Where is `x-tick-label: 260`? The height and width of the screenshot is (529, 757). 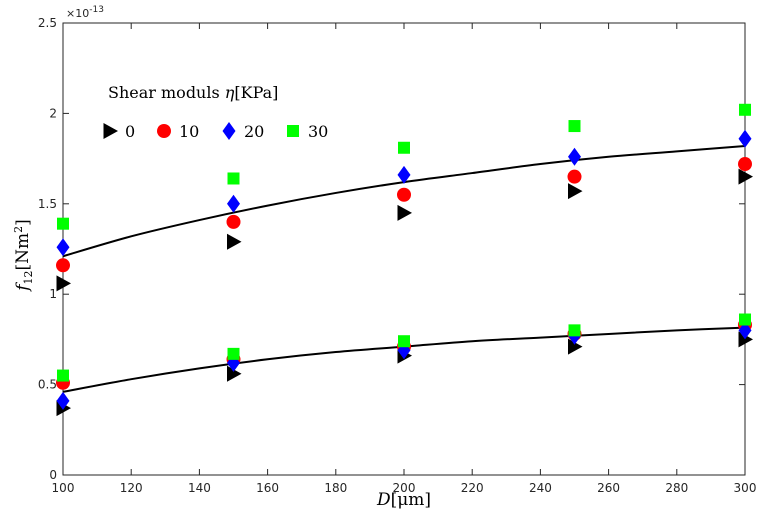 x-tick-label: 260 is located at coordinates (608, 488).